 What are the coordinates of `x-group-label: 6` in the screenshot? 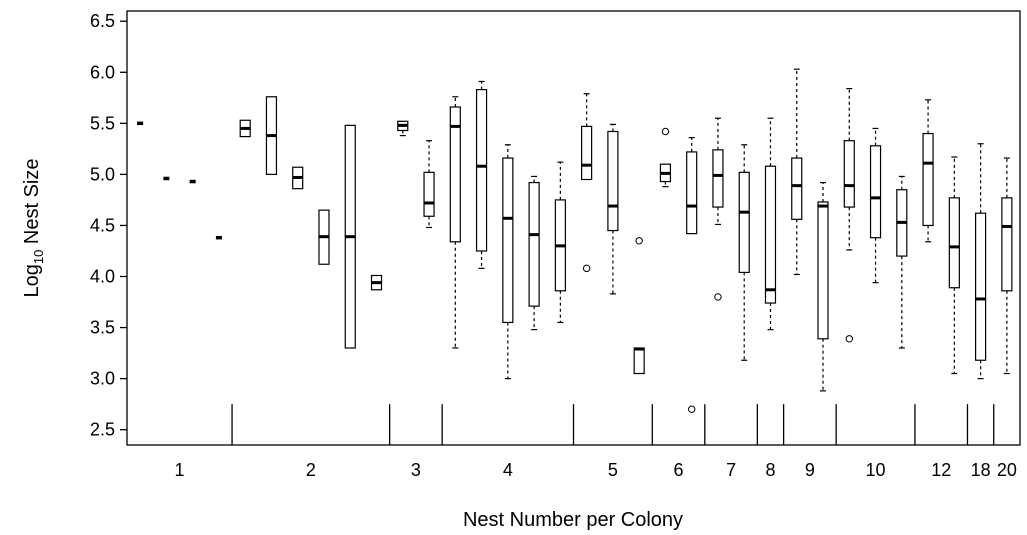 It's located at (679, 470).